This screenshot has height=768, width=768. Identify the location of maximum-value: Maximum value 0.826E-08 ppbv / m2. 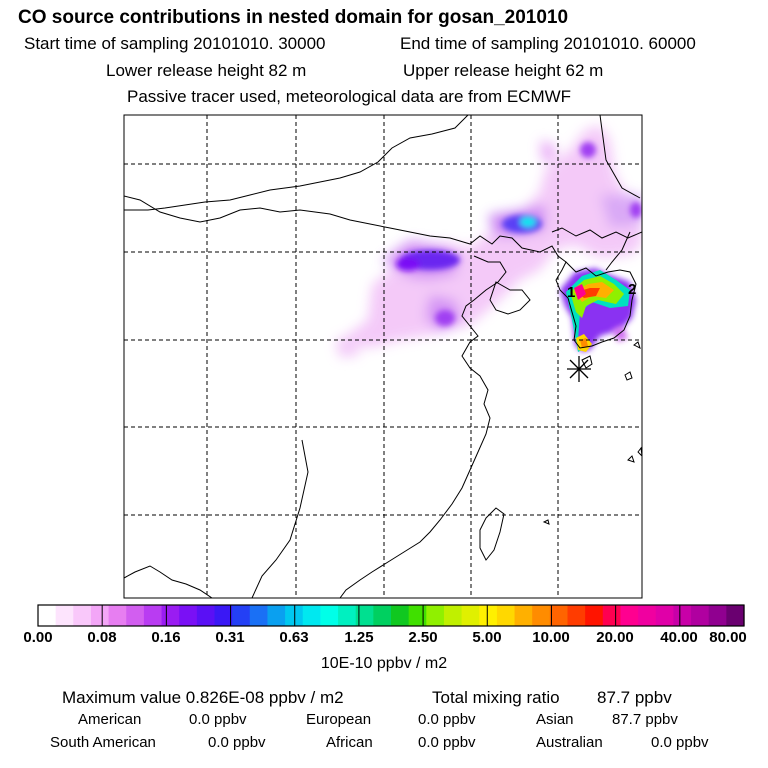
(203, 697).